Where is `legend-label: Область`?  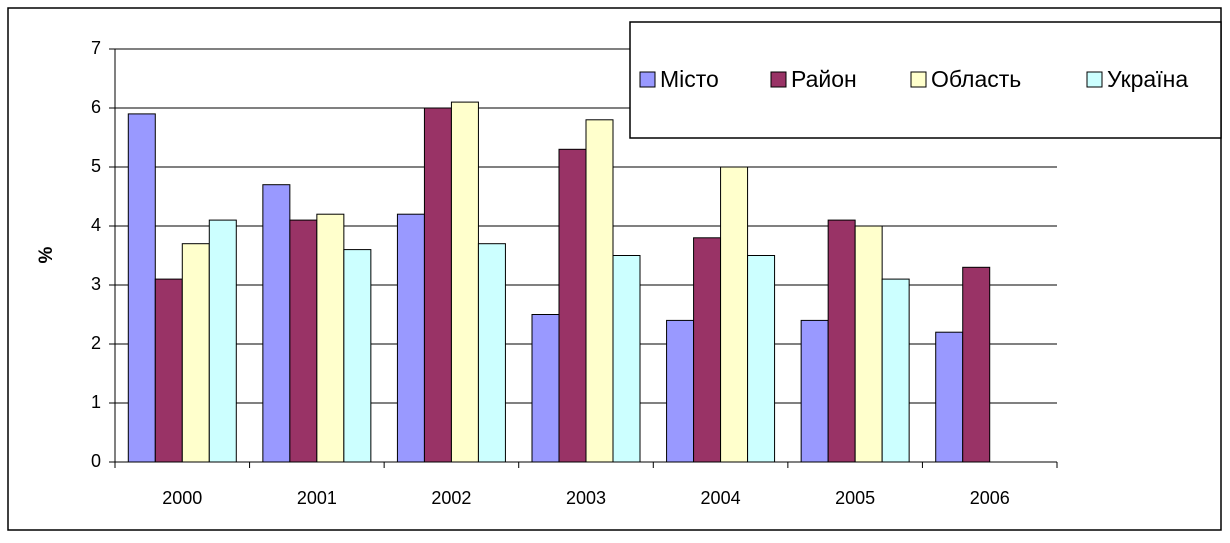
legend-label: Область is located at coordinates (976, 79).